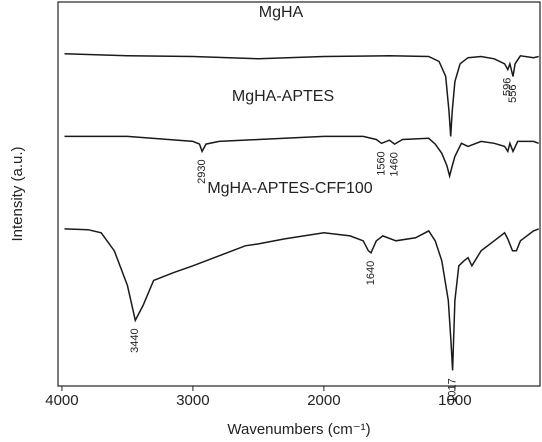 This screenshot has height=442, width=542. What do you see at coordinates (283, 96) in the screenshot?
I see `series-label: MgHA-APTES` at bounding box center [283, 96].